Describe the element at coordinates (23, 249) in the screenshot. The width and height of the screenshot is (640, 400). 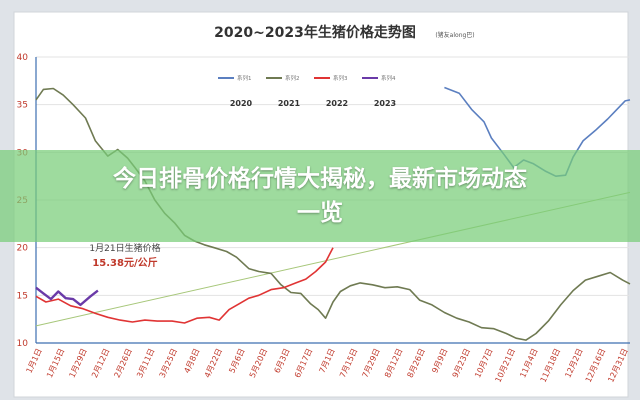
I see `y-tick-label: 20` at that location.